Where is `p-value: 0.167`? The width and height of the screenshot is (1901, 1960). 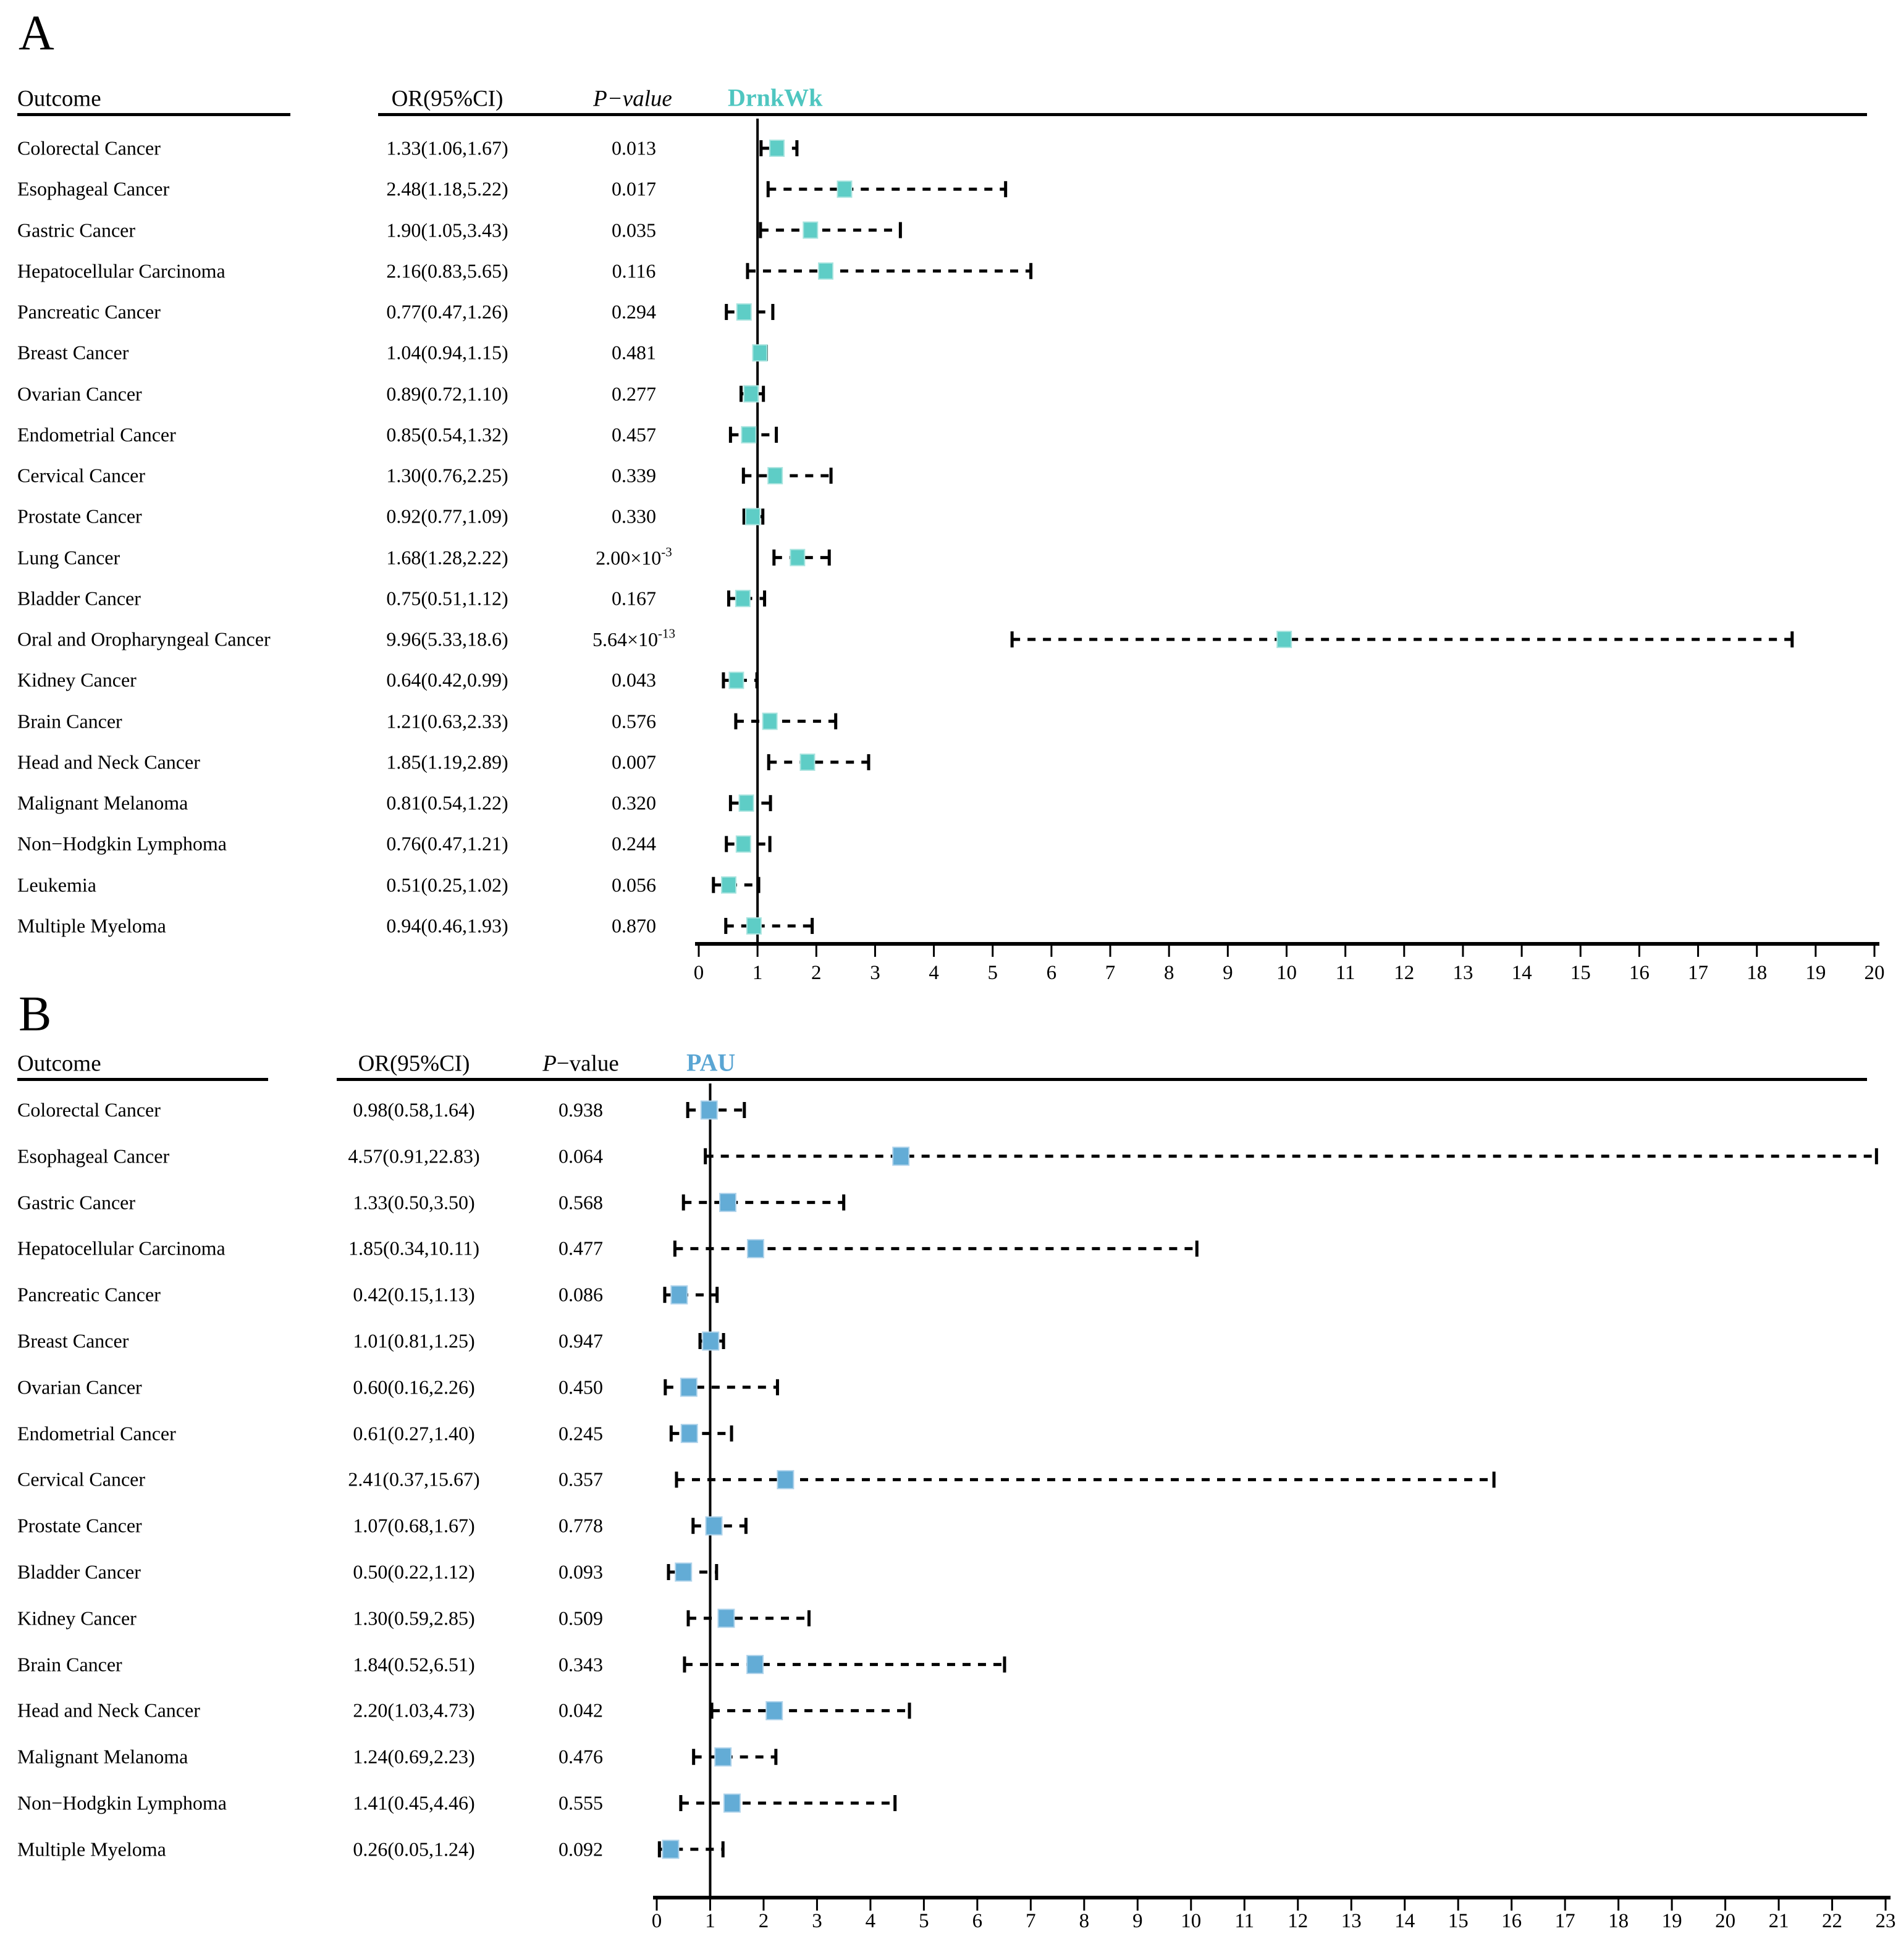 p-value: 0.167 is located at coordinates (634, 598).